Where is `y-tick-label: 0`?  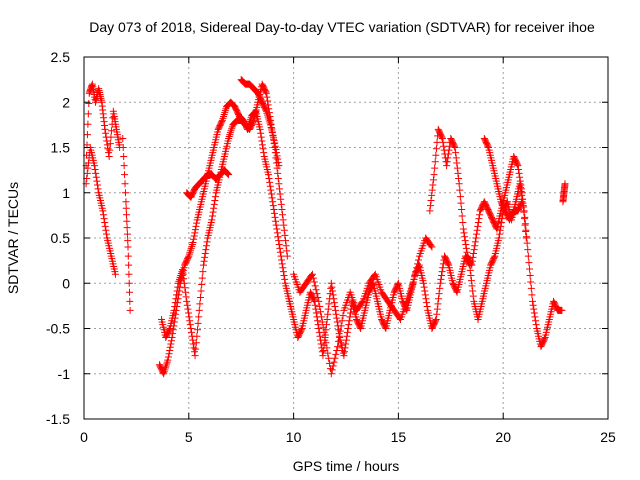 y-tick-label: 0 is located at coordinates (66, 283).